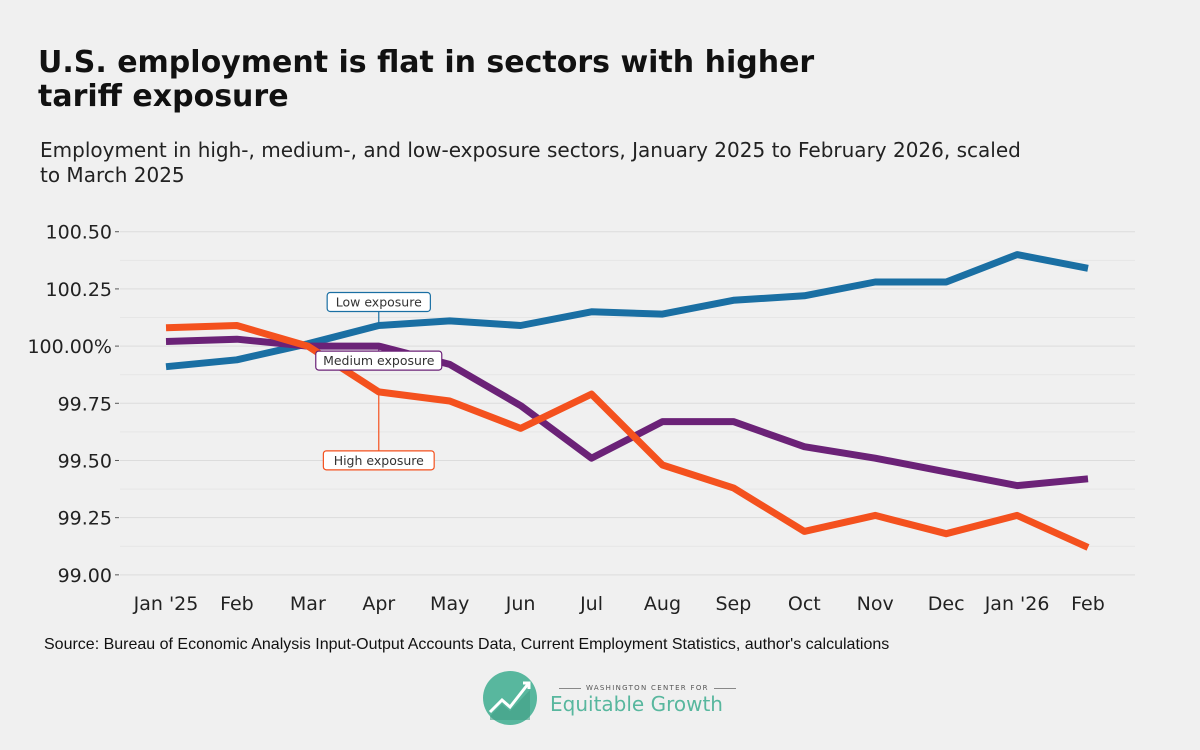  What do you see at coordinates (510, 698) in the screenshot?
I see `growth-chart-icon` at bounding box center [510, 698].